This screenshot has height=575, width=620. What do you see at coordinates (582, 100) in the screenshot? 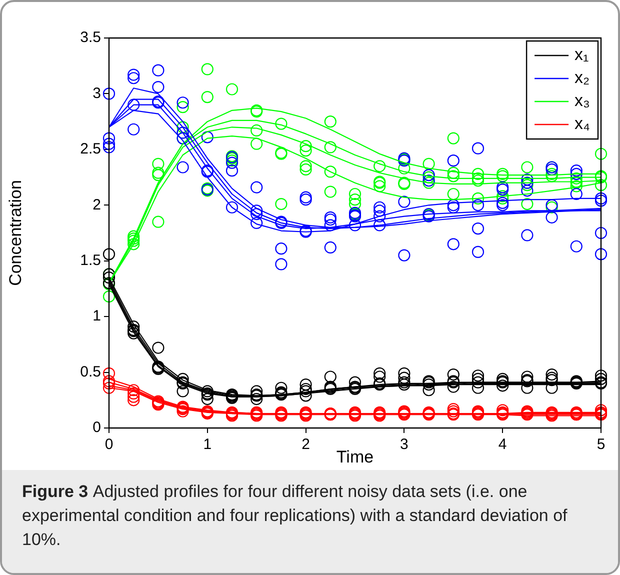
I see `legend-label: x₃` at bounding box center [582, 100].